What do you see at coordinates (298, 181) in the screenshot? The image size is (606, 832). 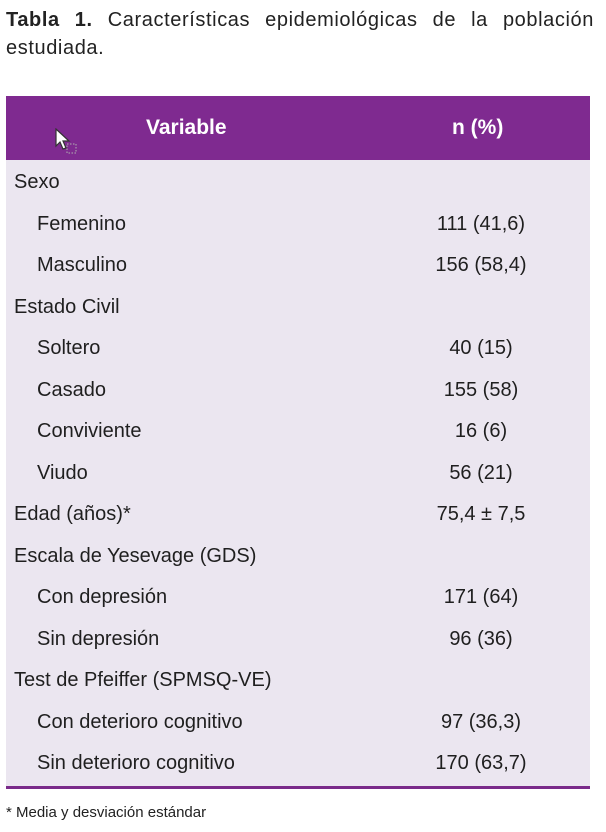 I see `table-section-row: Sexo` at bounding box center [298, 181].